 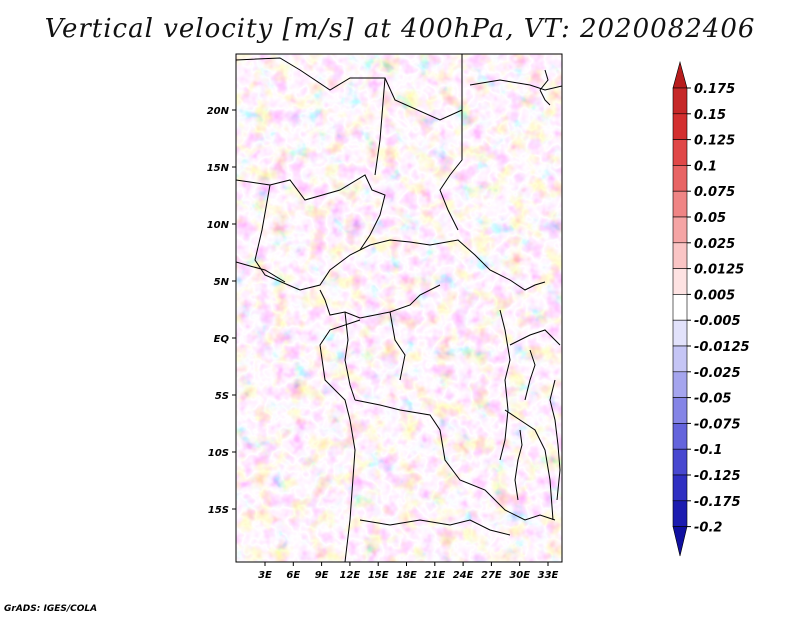 What do you see at coordinates (710, 218) in the screenshot?
I see `colorbar-label: 0.05` at bounding box center [710, 218].